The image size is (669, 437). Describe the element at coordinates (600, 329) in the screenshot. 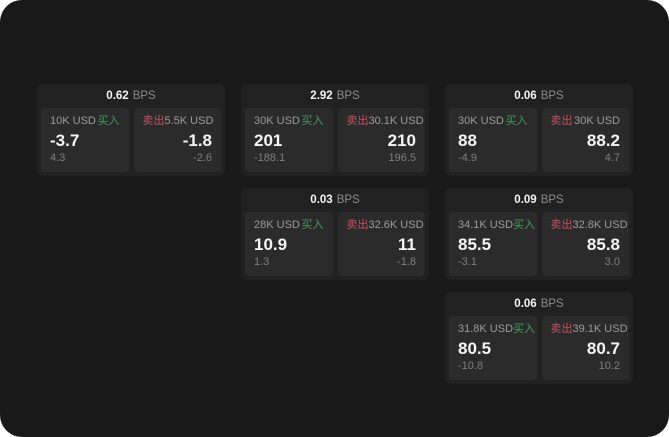

I see `sell-amount-label: 39.1K USD` at that location.